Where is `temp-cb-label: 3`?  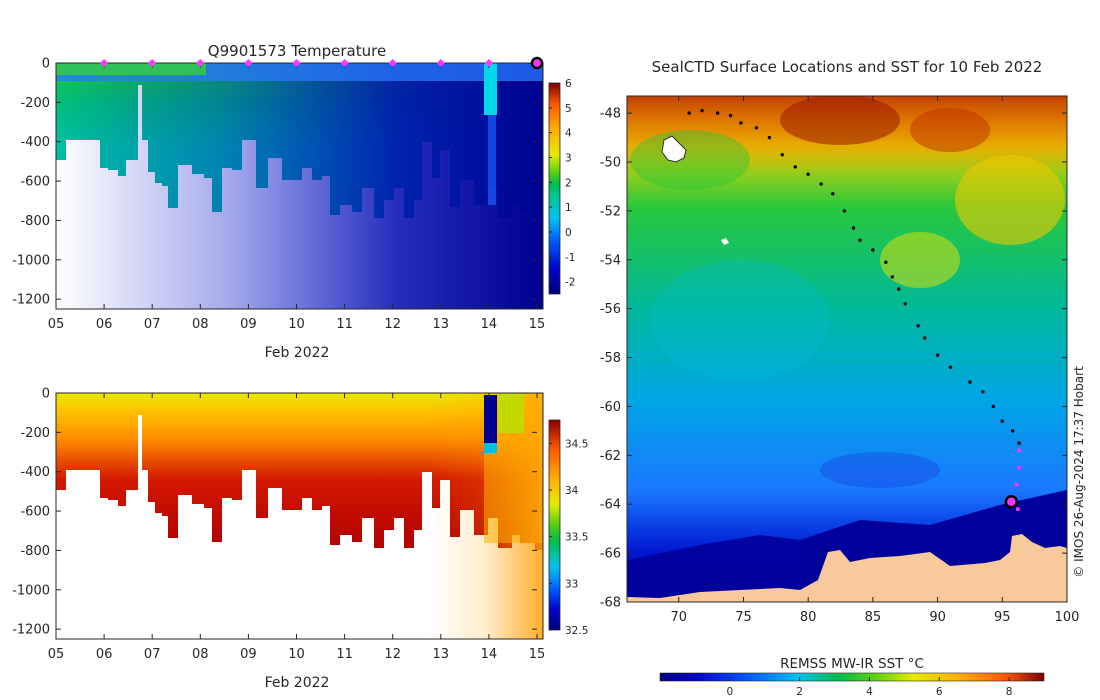
temp-cb-label: 3 is located at coordinates (568, 158).